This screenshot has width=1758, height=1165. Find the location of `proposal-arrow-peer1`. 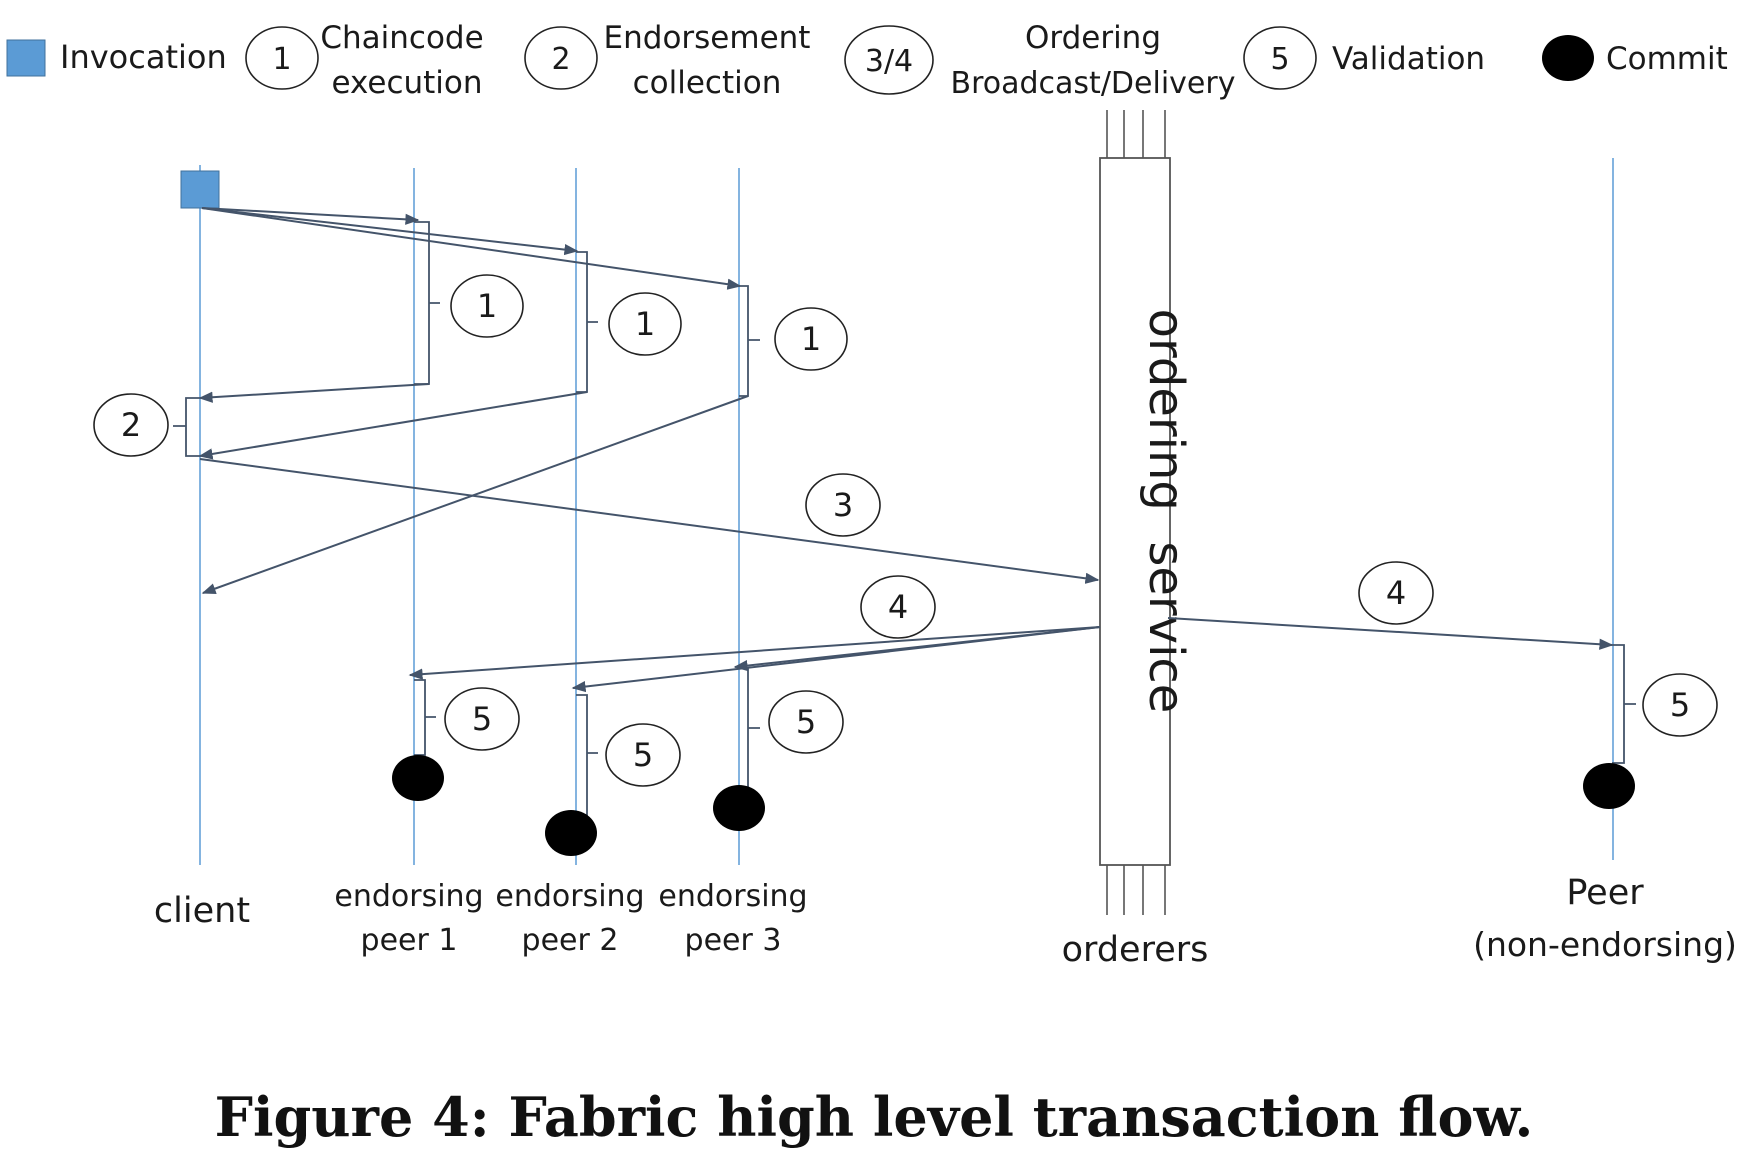

proposal-arrow-peer1 is located at coordinates (310, 216).